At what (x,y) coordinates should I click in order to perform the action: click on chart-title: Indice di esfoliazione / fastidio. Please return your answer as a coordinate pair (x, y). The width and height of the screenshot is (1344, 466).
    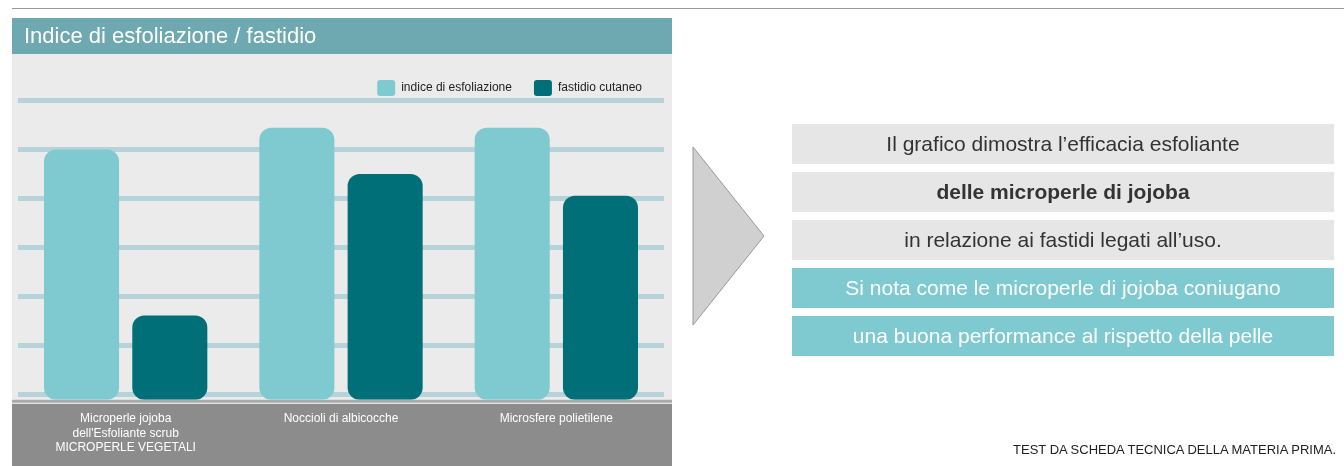
    Looking at the image, I should click on (342, 36).